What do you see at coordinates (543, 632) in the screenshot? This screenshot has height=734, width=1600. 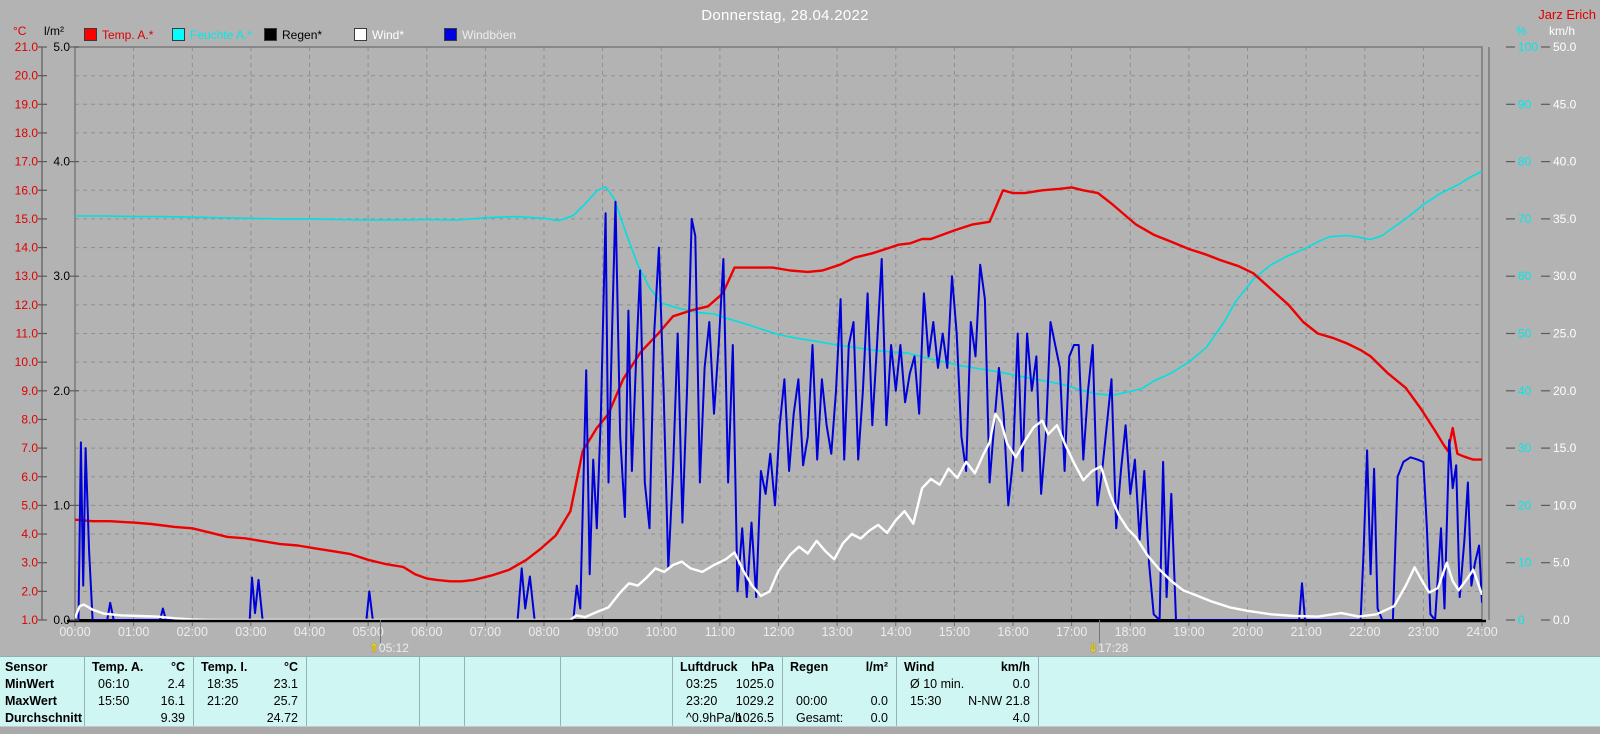 I see `x-tick-label: 08:00` at bounding box center [543, 632].